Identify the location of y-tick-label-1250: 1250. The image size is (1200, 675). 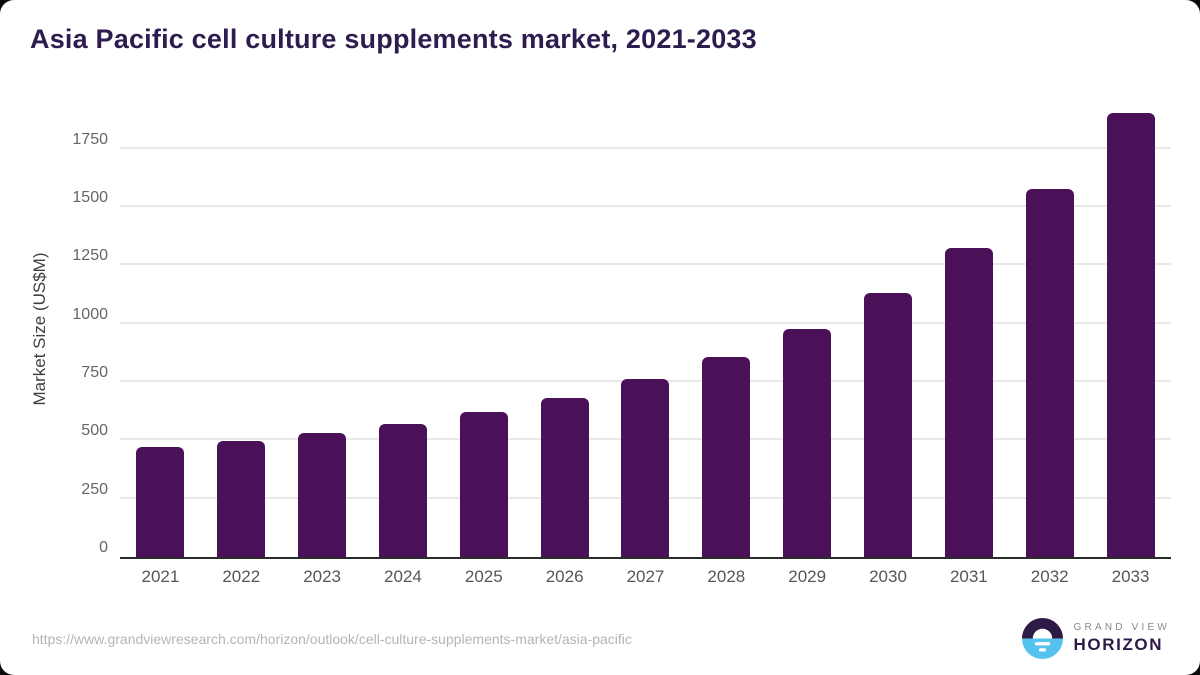
(90, 256).